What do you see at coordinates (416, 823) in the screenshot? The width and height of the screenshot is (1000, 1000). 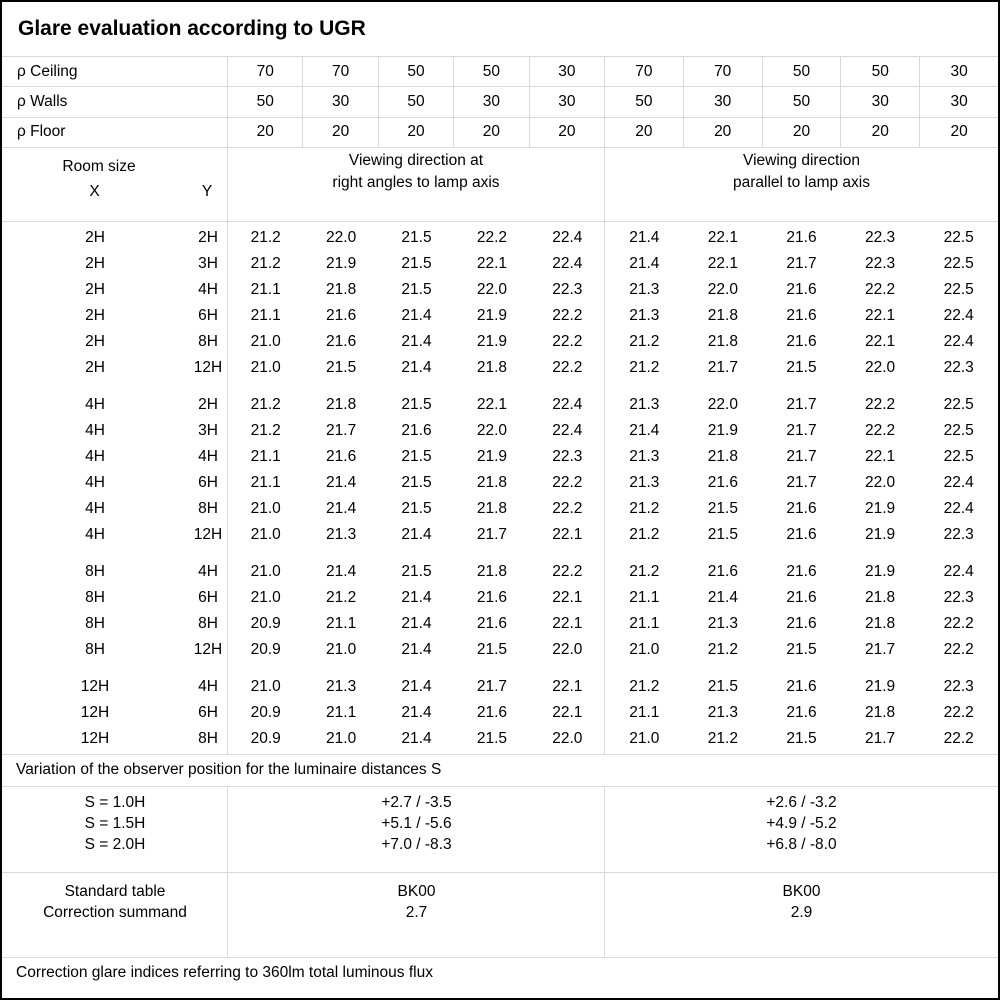 I see `s-value-right-angles: +5.1 / -5.6` at bounding box center [416, 823].